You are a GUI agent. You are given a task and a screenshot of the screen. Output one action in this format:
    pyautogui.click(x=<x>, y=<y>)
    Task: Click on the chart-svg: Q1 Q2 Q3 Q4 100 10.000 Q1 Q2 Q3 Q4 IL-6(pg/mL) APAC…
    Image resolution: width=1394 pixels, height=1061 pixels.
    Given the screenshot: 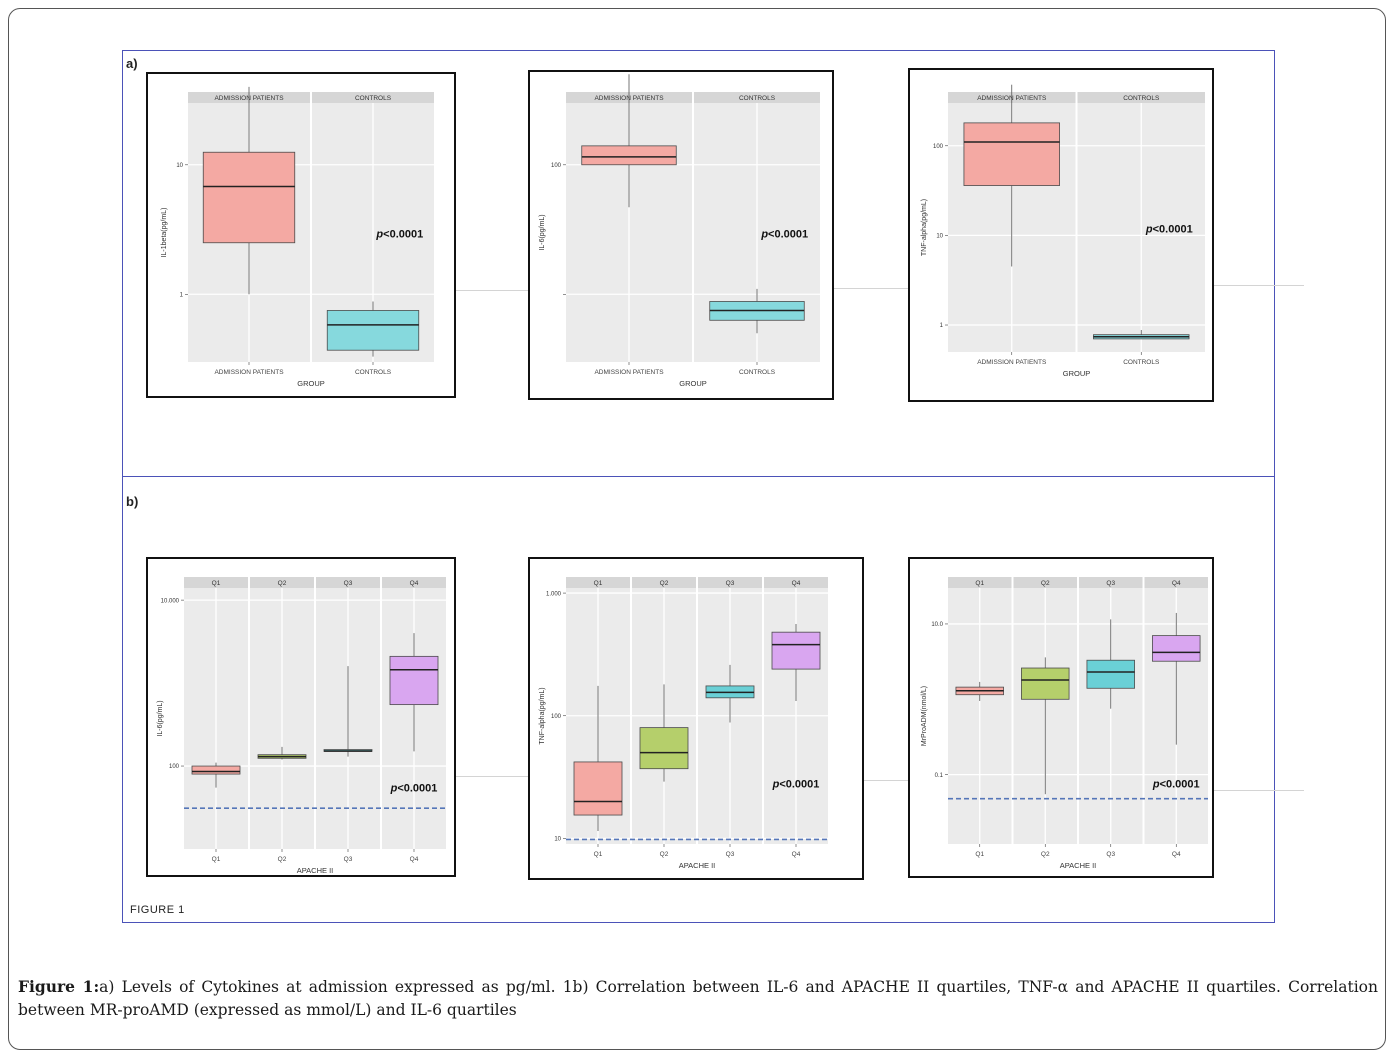 What is the action you would take?
    pyautogui.click(x=301, y=726)
    